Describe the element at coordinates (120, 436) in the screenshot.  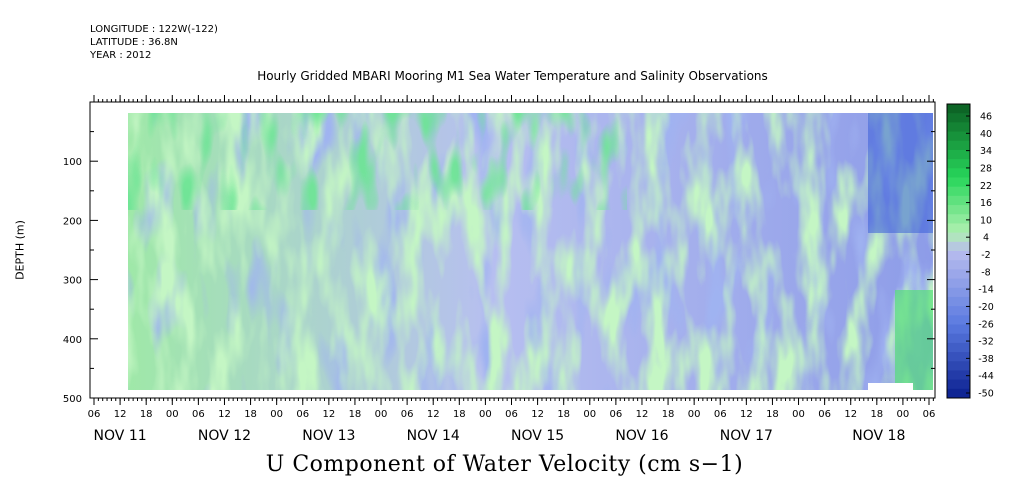
I see `x-day-label: NOV 11` at that location.